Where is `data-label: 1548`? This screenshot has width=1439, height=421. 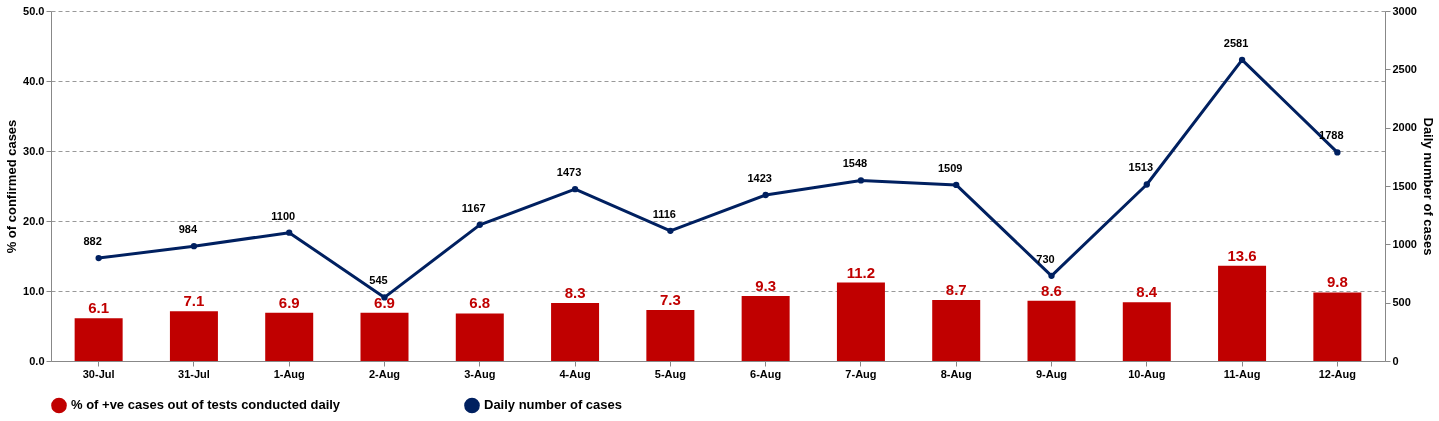 data-label: 1548 is located at coordinates (855, 163).